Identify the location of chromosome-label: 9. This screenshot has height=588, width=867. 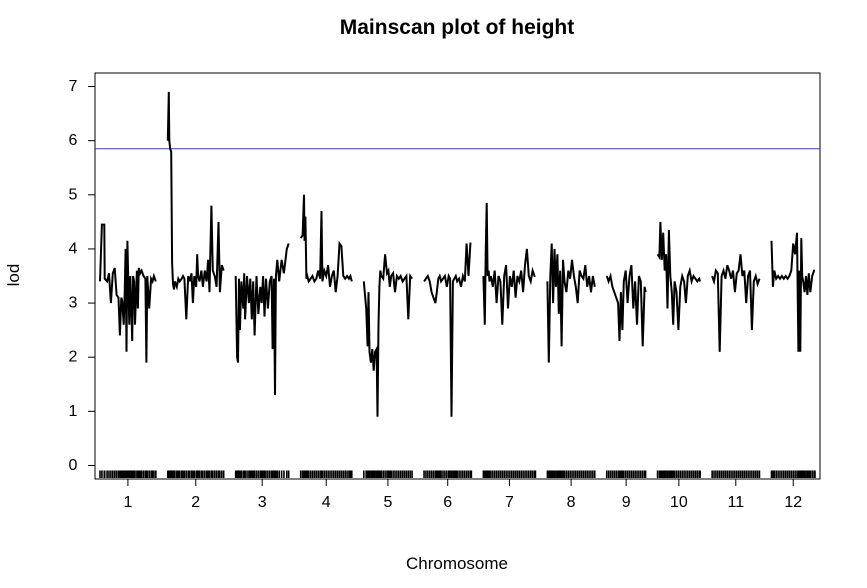
(626, 502).